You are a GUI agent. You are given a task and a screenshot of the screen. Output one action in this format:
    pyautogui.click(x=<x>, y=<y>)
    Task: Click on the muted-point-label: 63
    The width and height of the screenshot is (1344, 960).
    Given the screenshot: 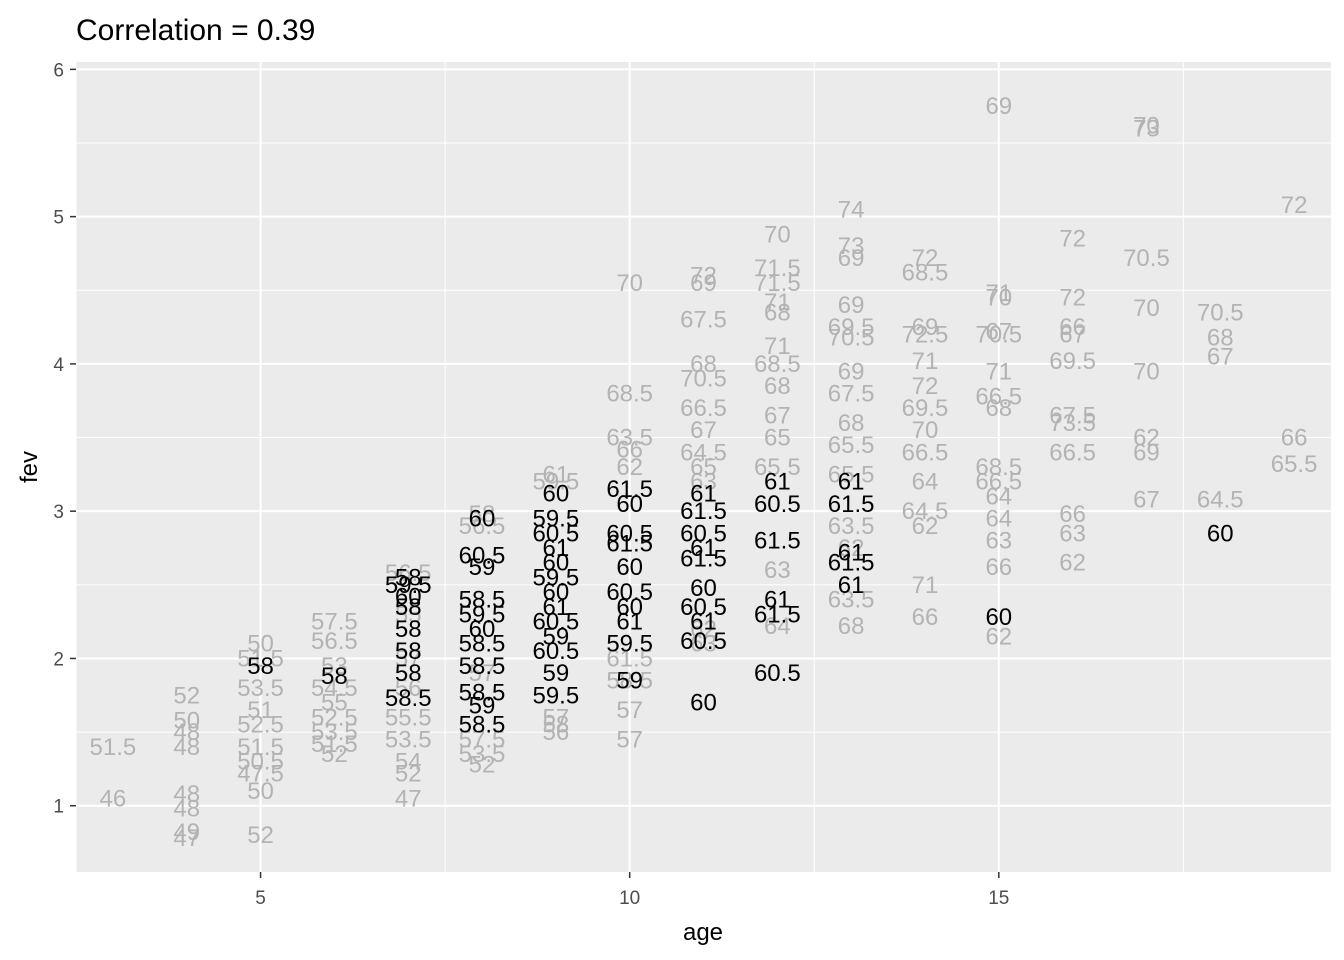 What is the action you would take?
    pyautogui.click(x=777, y=570)
    